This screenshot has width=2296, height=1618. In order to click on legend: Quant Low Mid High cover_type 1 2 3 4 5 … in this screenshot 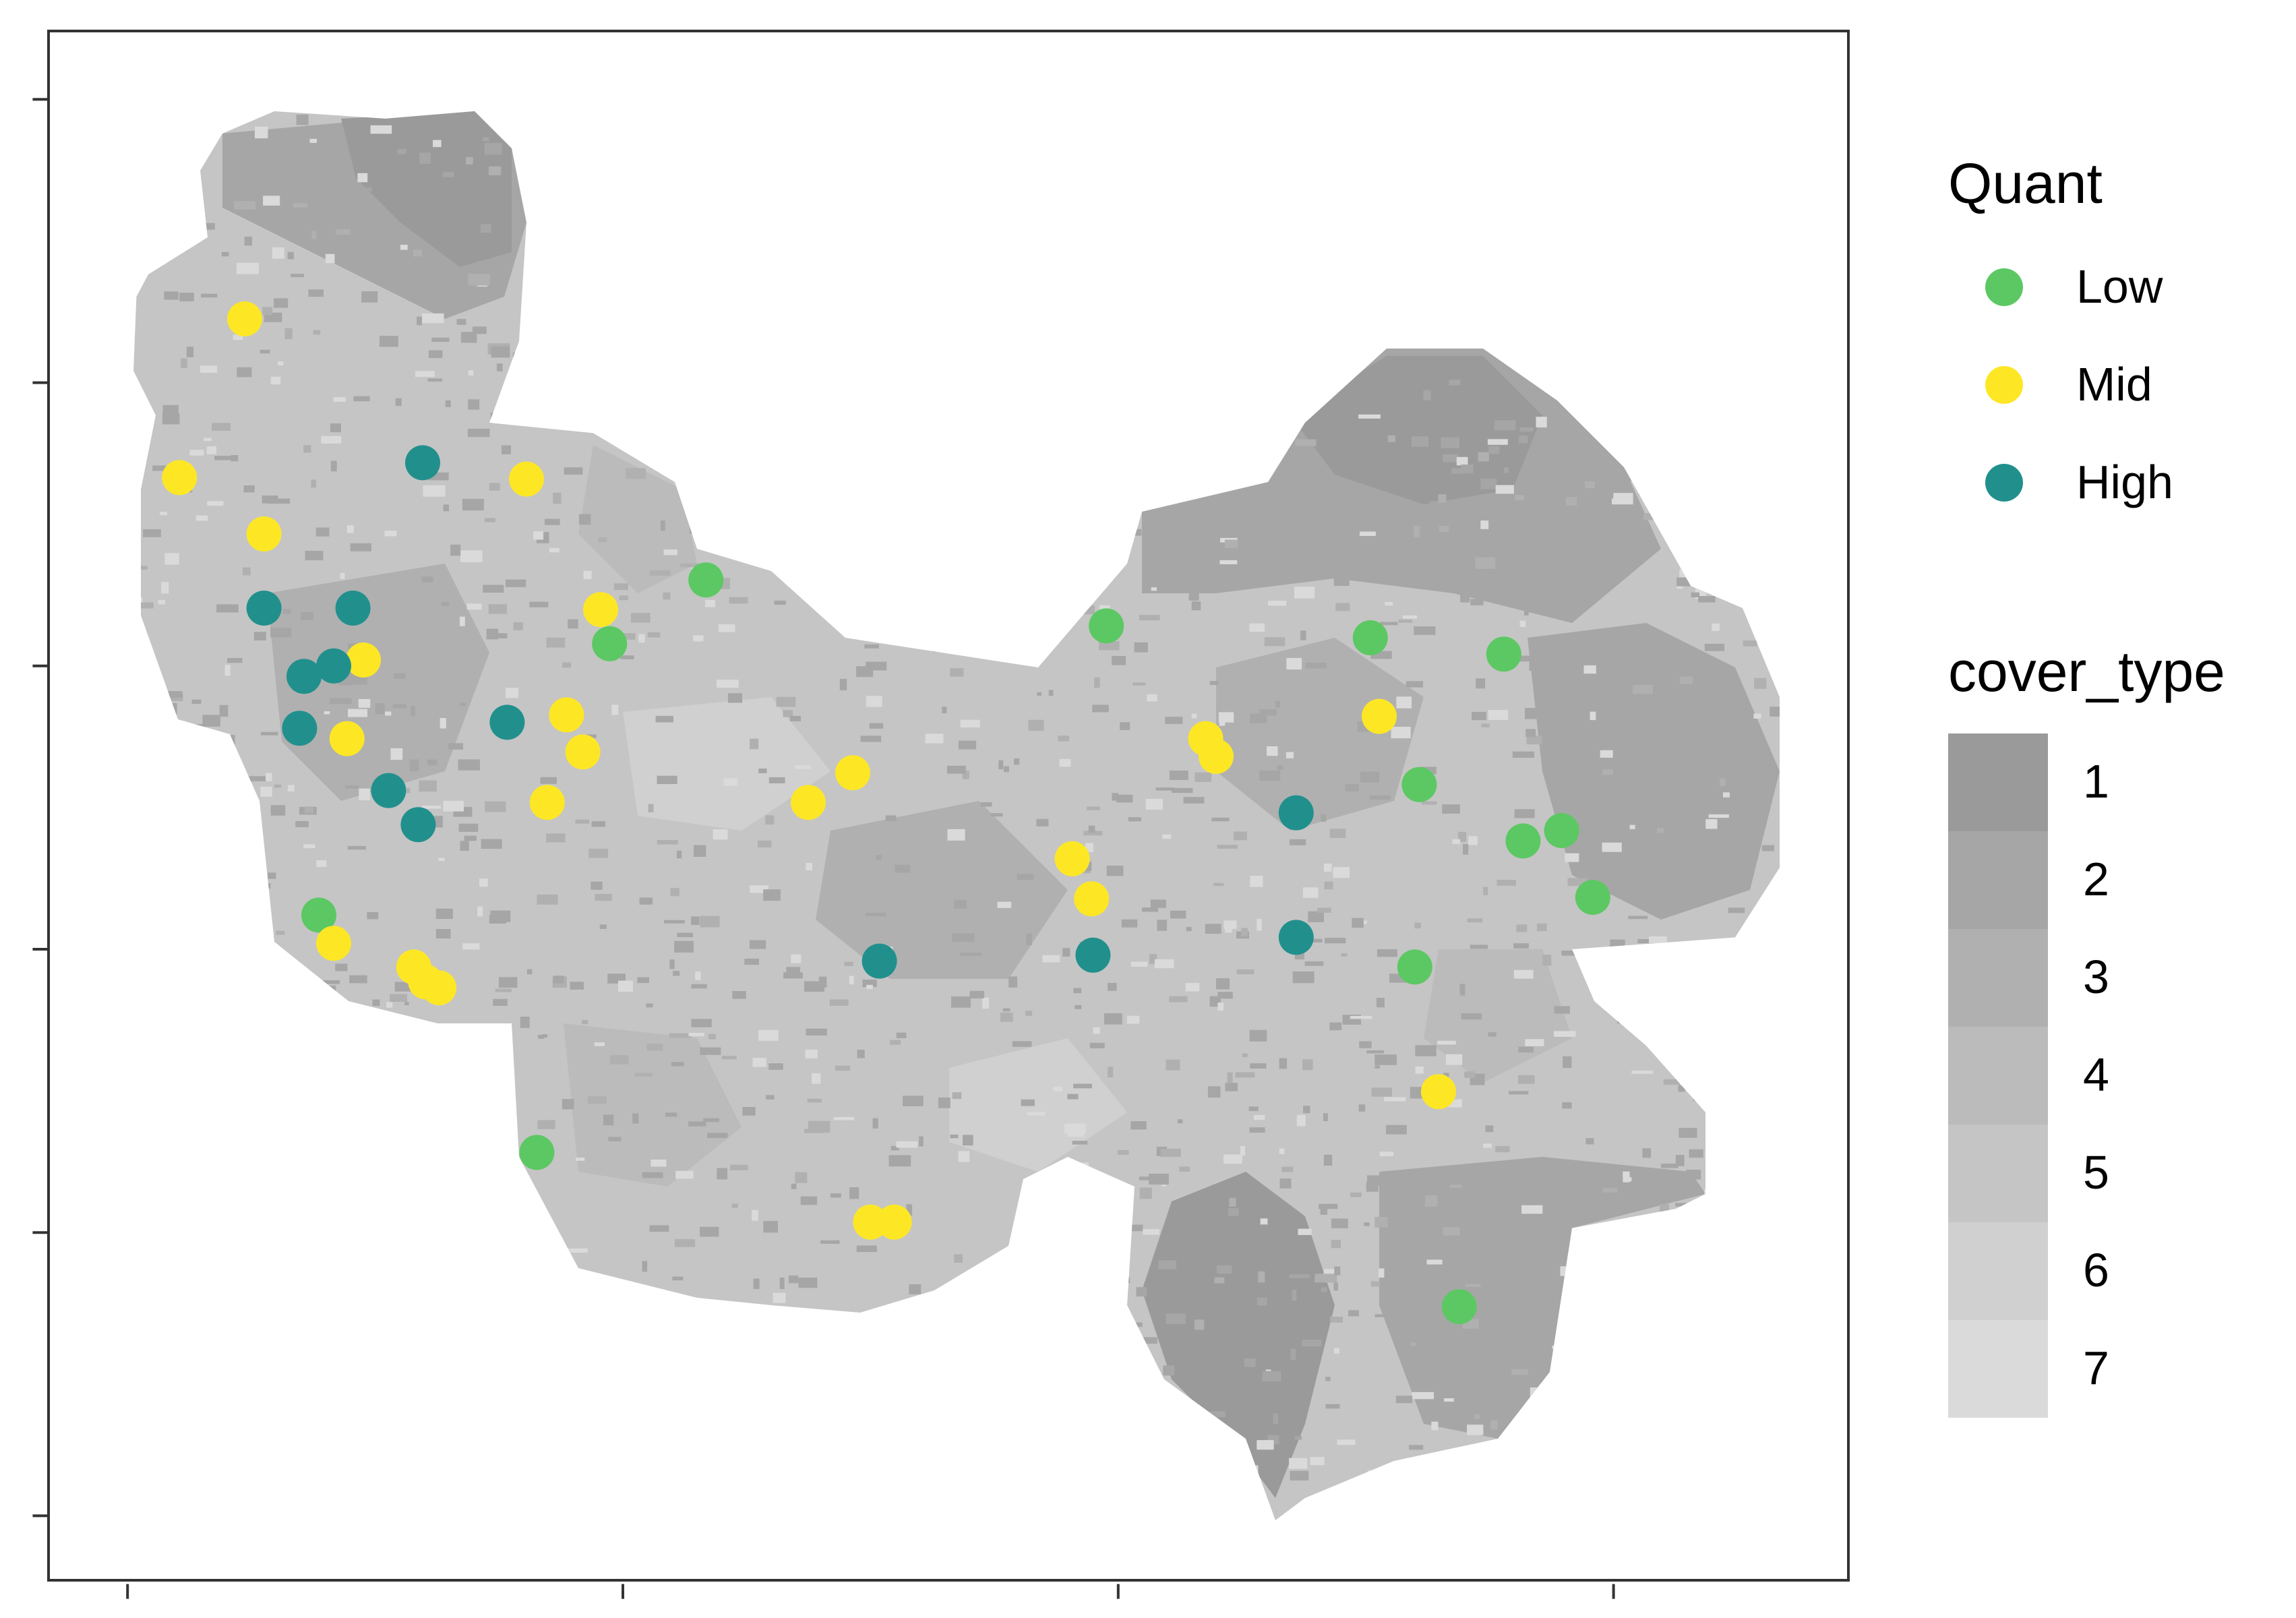, I will do `click(2110, 786)`.